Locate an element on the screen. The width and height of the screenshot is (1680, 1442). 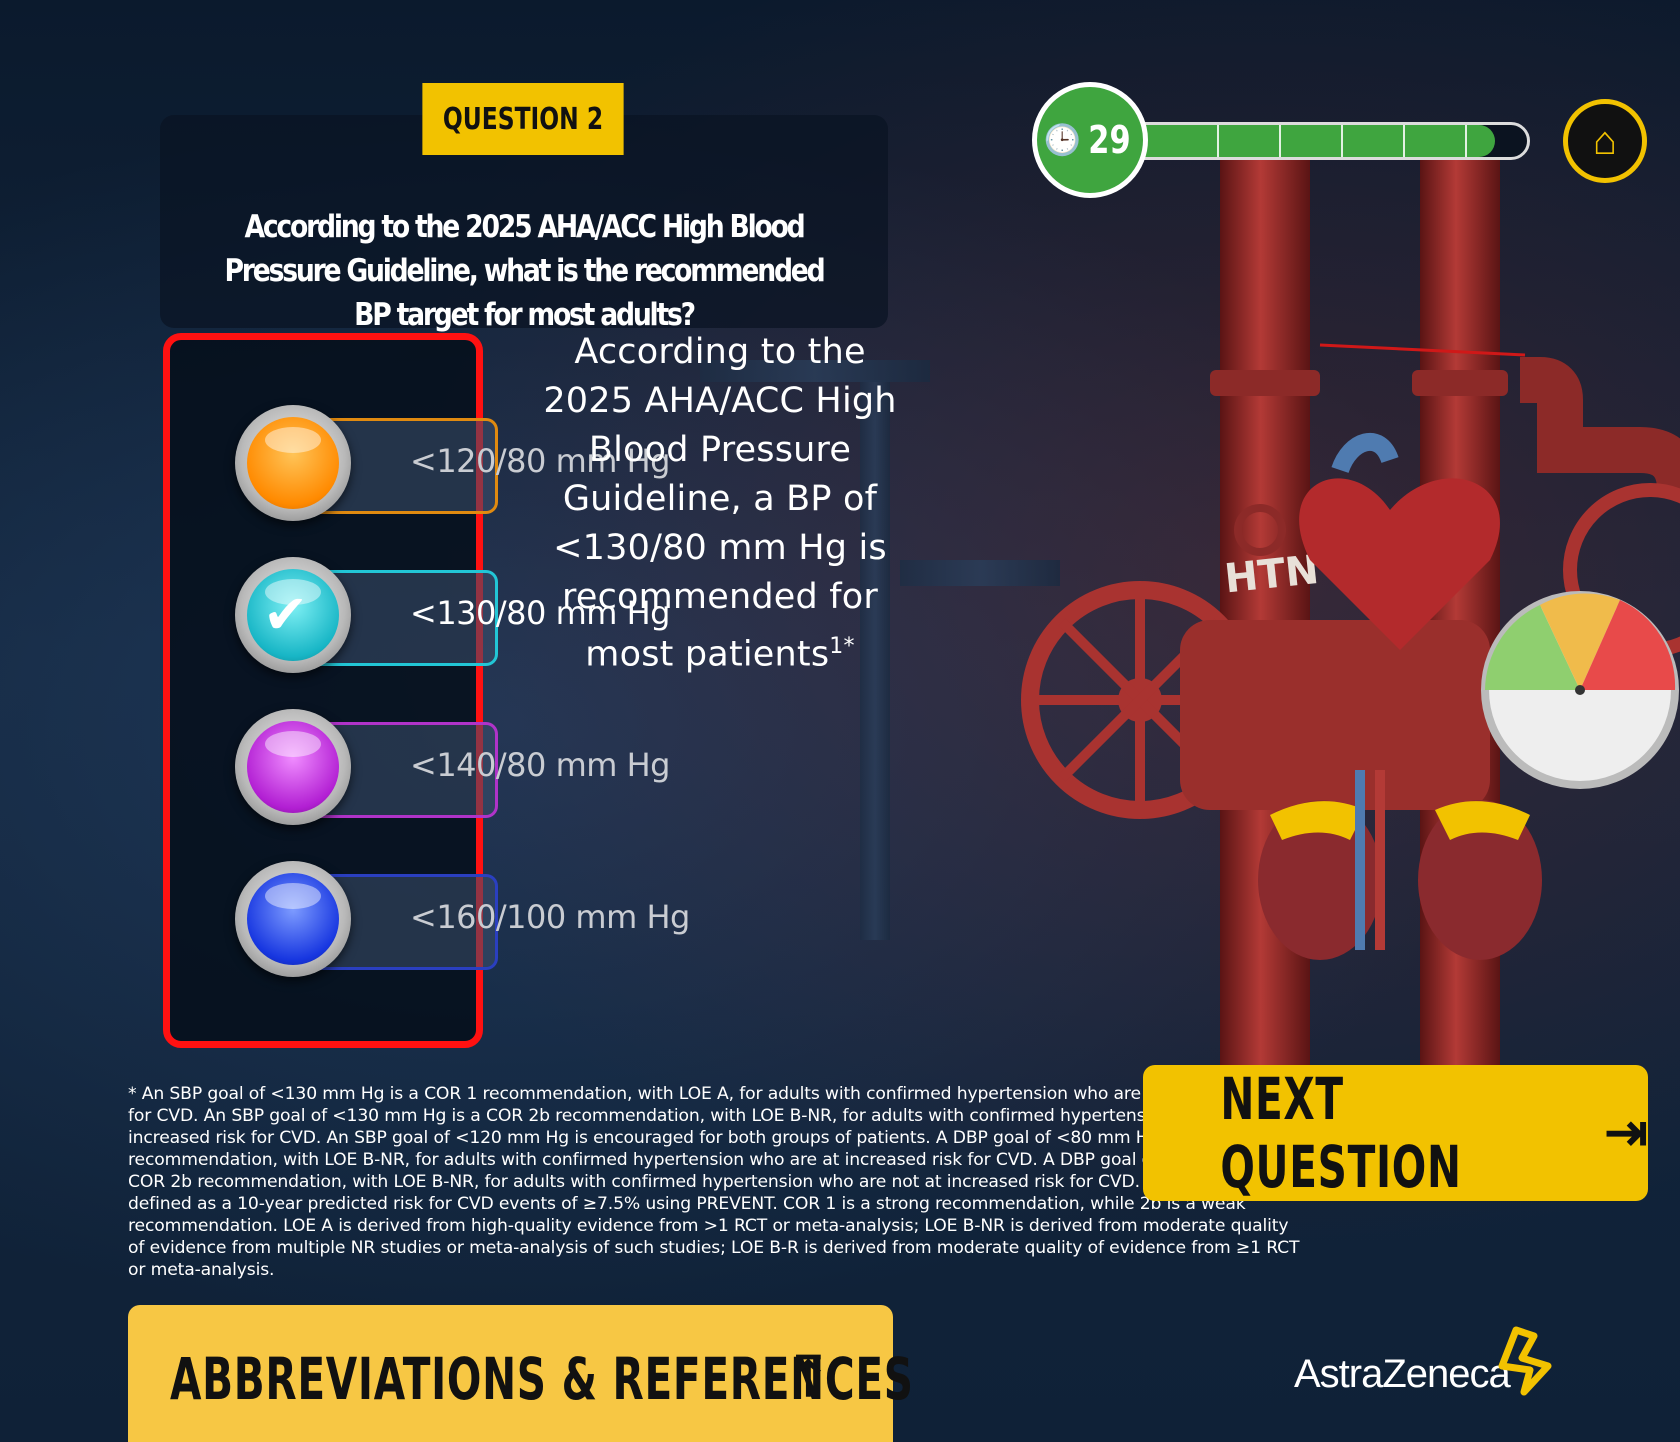
option-3: <140/80 mm Hg is located at coordinates (452, 767).